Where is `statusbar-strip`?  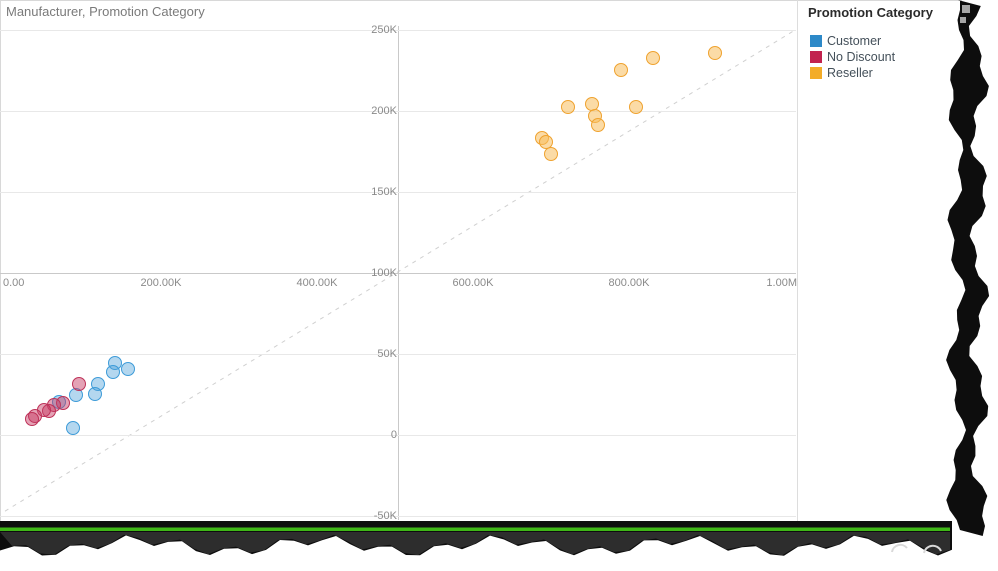
statusbar-strip is located at coordinates (475, 544).